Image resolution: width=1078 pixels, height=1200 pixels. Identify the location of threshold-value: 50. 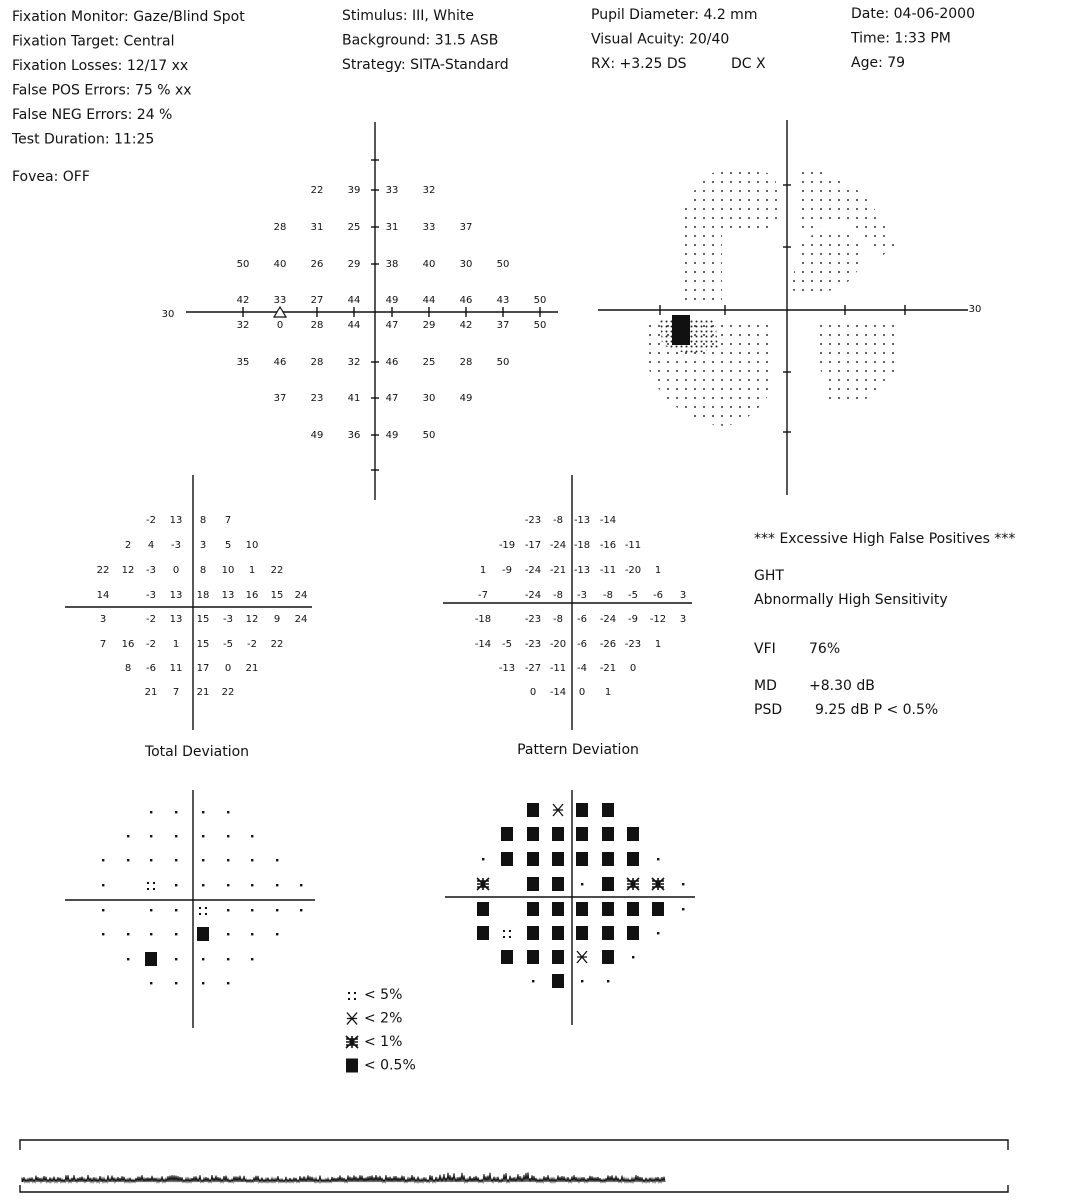
(503, 264).